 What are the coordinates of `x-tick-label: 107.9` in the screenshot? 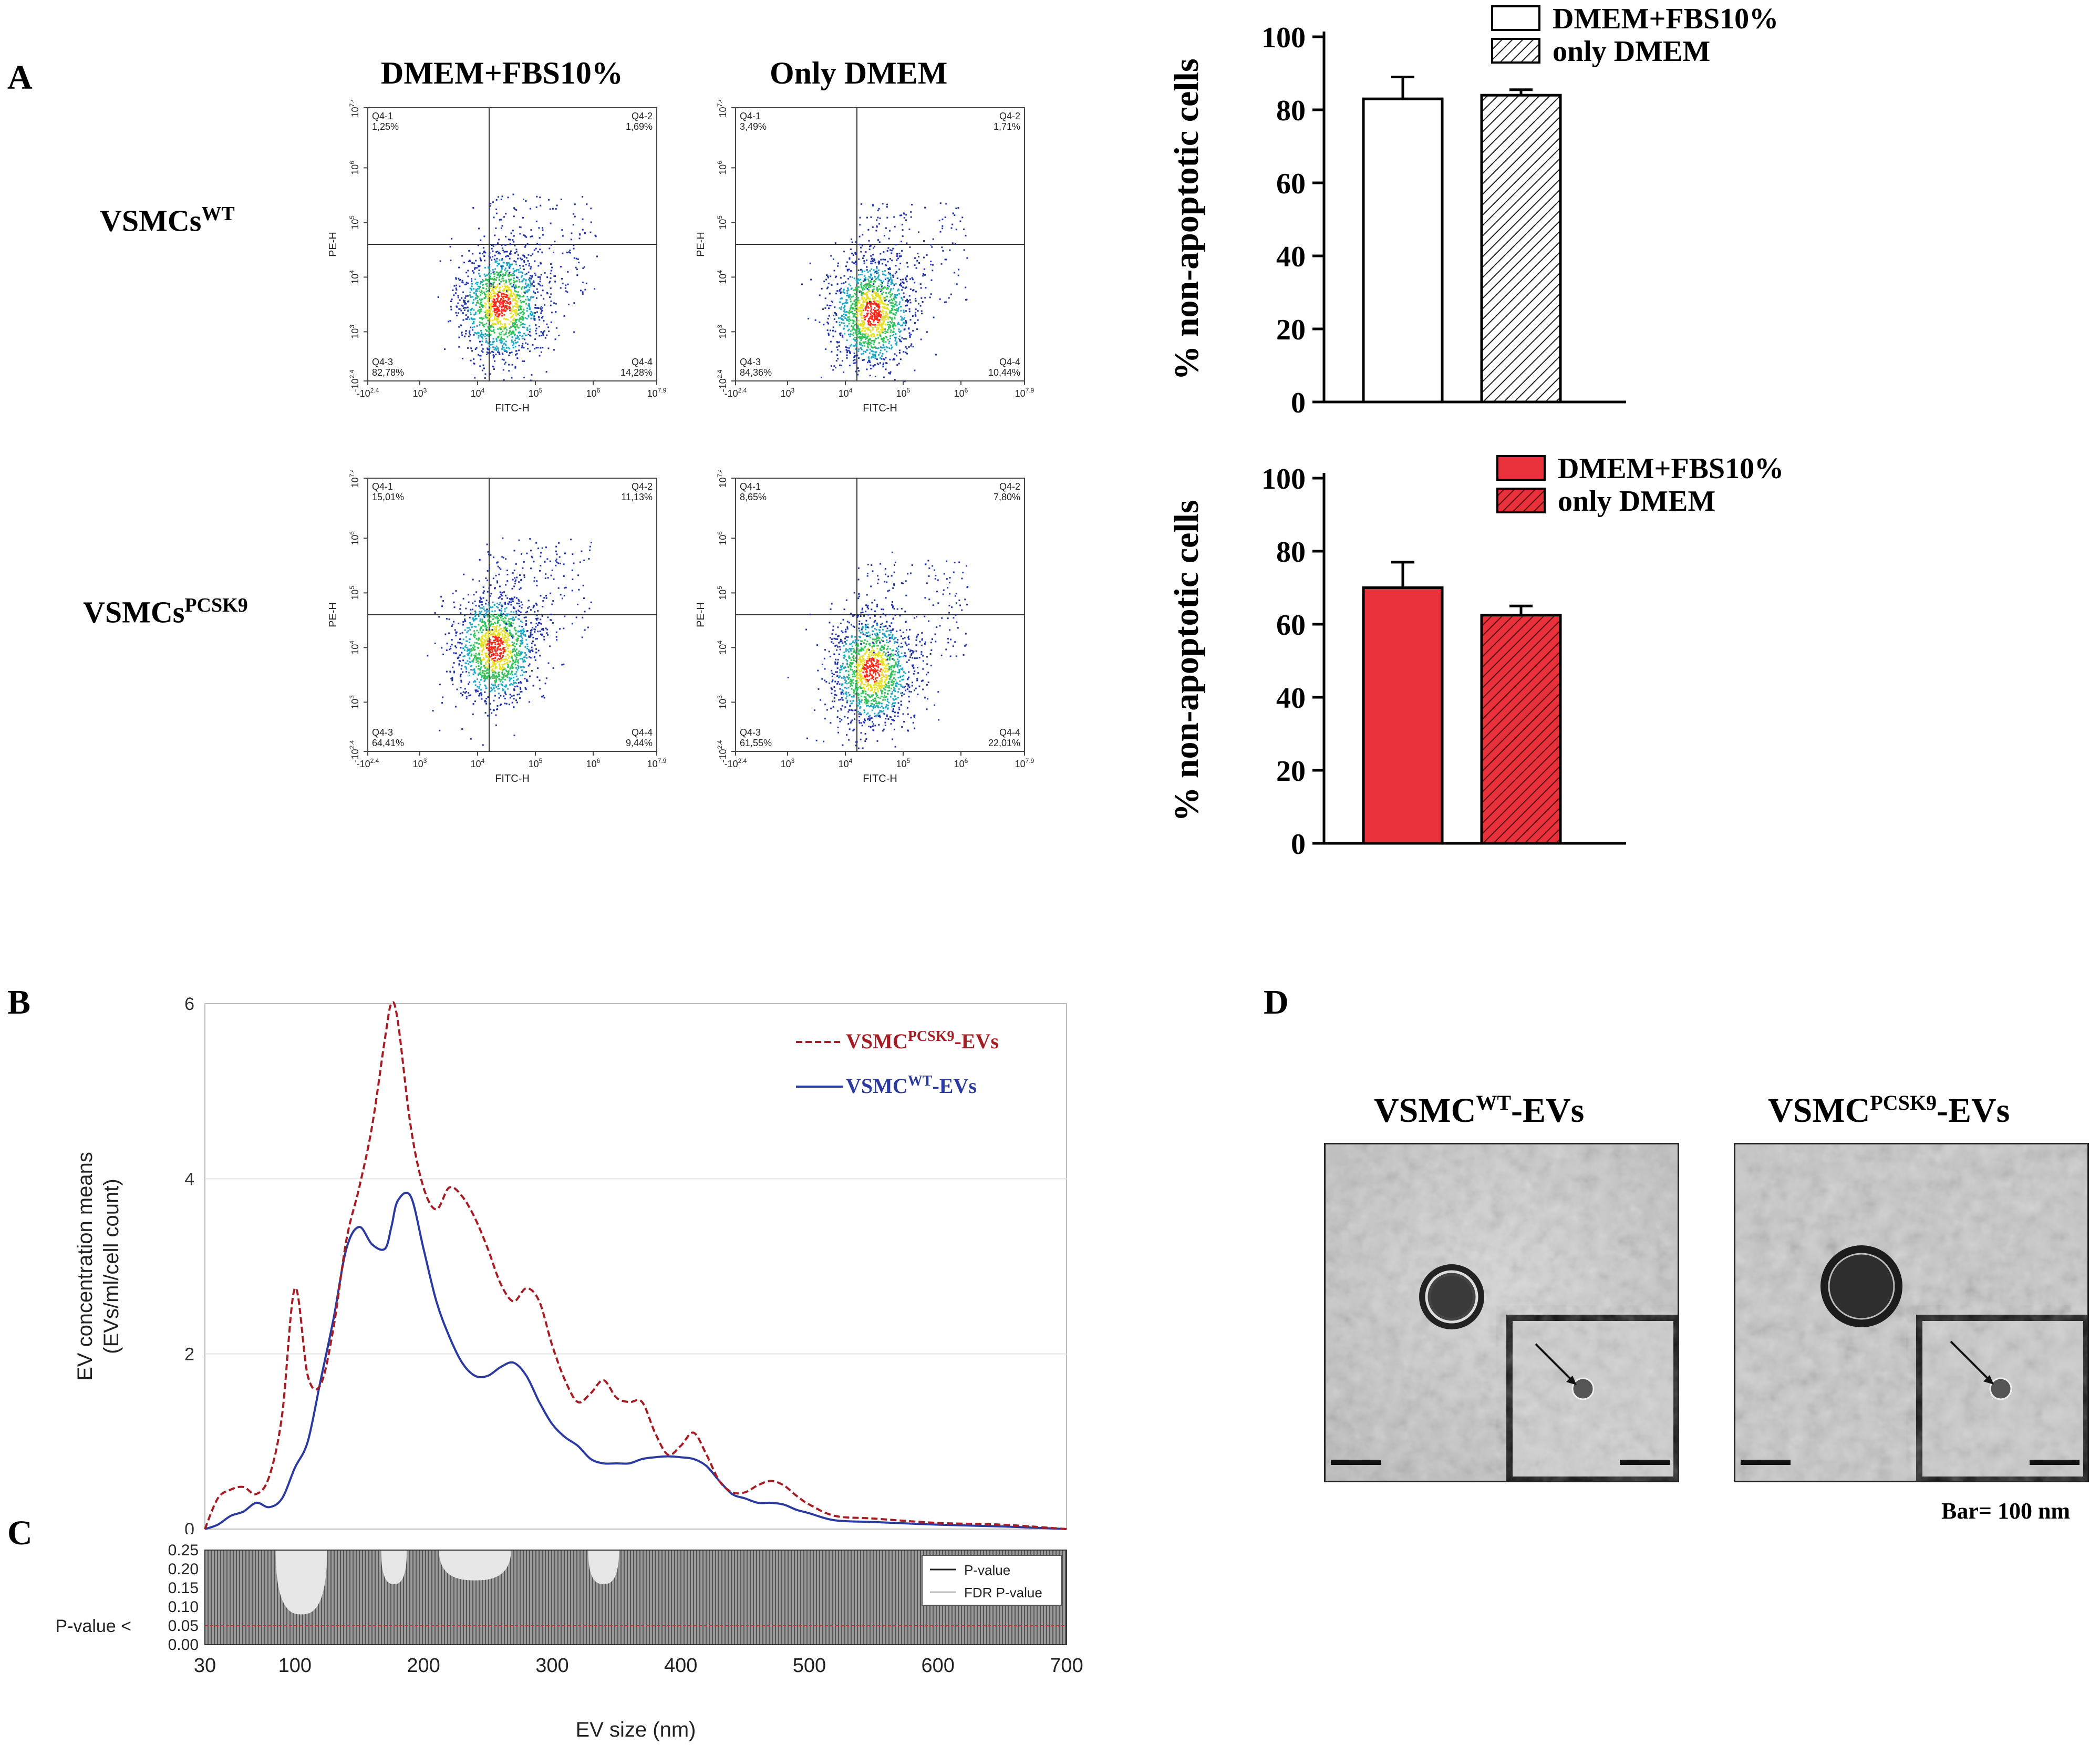 It's located at (1025, 763).